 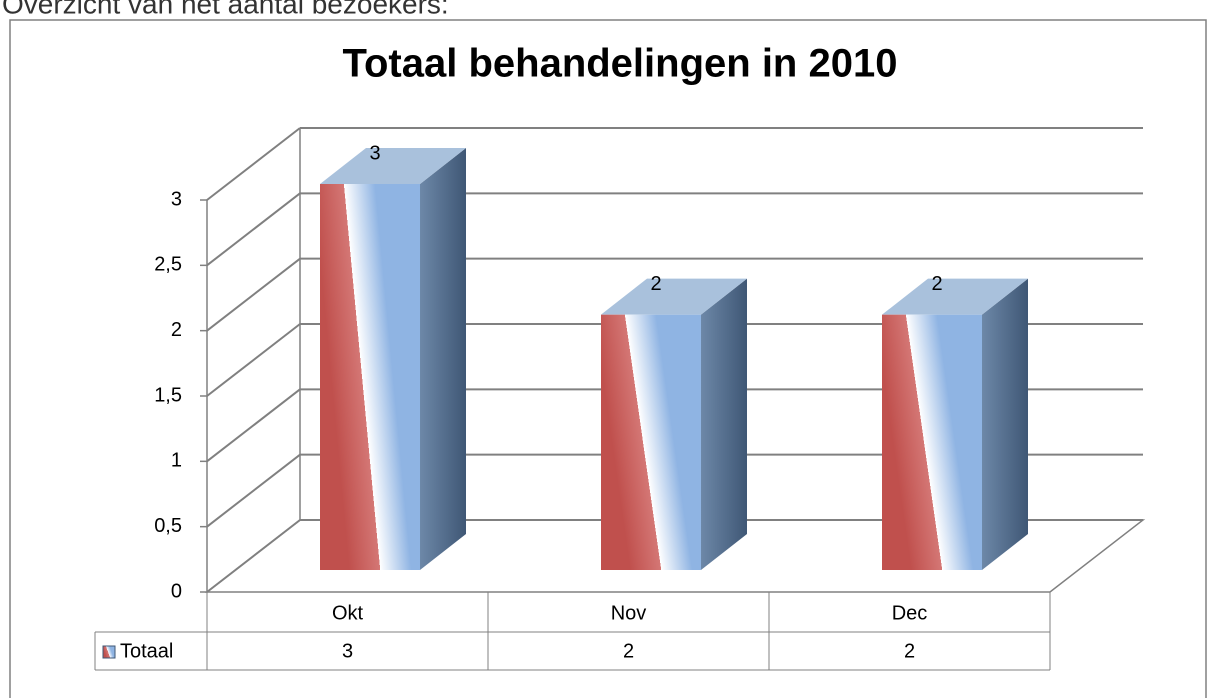 What do you see at coordinates (168, 526) in the screenshot?
I see `y-tick-label: 0,5` at bounding box center [168, 526].